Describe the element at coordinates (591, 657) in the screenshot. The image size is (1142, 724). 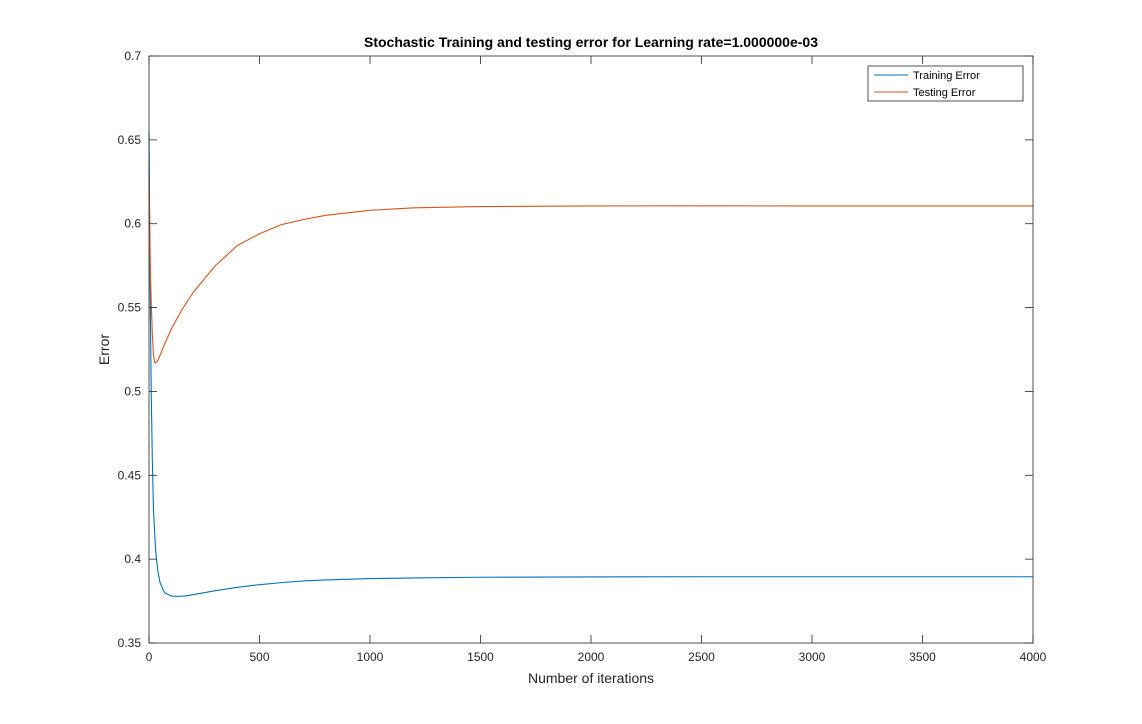
I see `x-tick-label: 2000` at that location.